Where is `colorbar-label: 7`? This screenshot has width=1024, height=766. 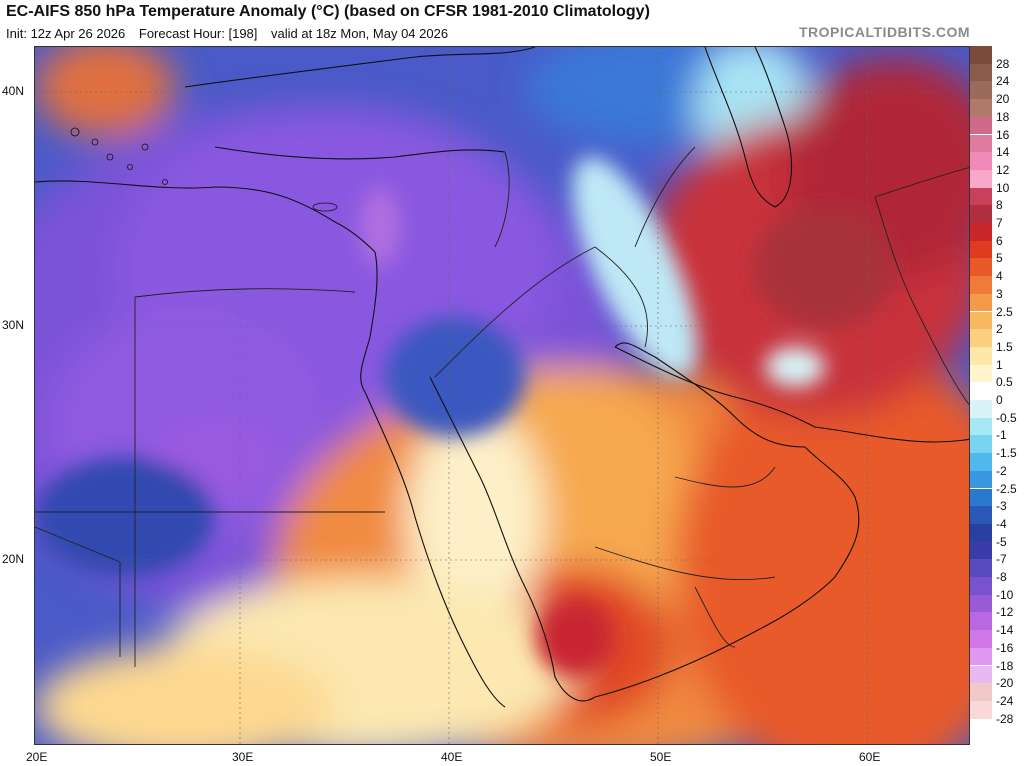
colorbar-label: 7 is located at coordinates (999, 223).